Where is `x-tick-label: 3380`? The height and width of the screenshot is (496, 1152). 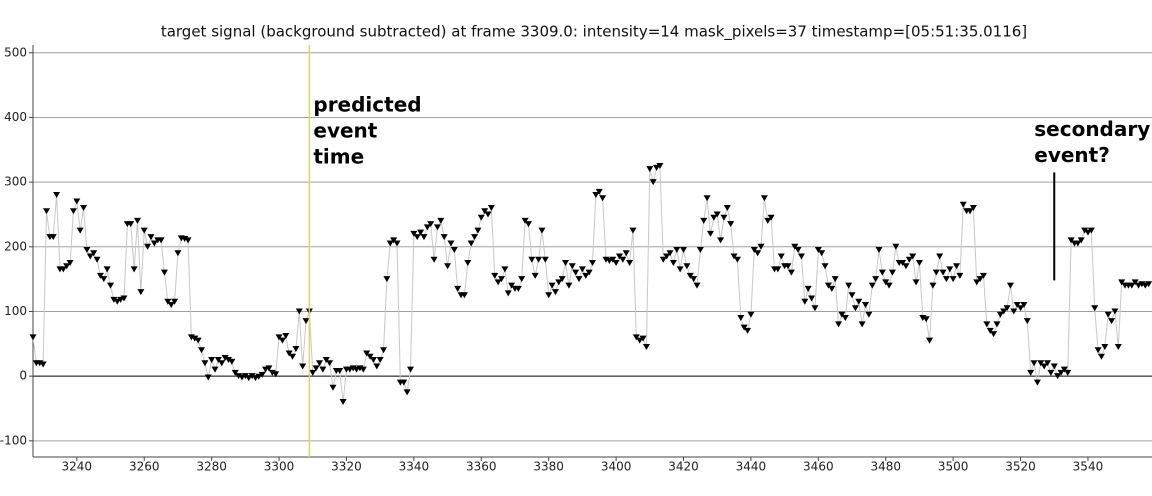
x-tick-label: 3380 is located at coordinates (548, 467).